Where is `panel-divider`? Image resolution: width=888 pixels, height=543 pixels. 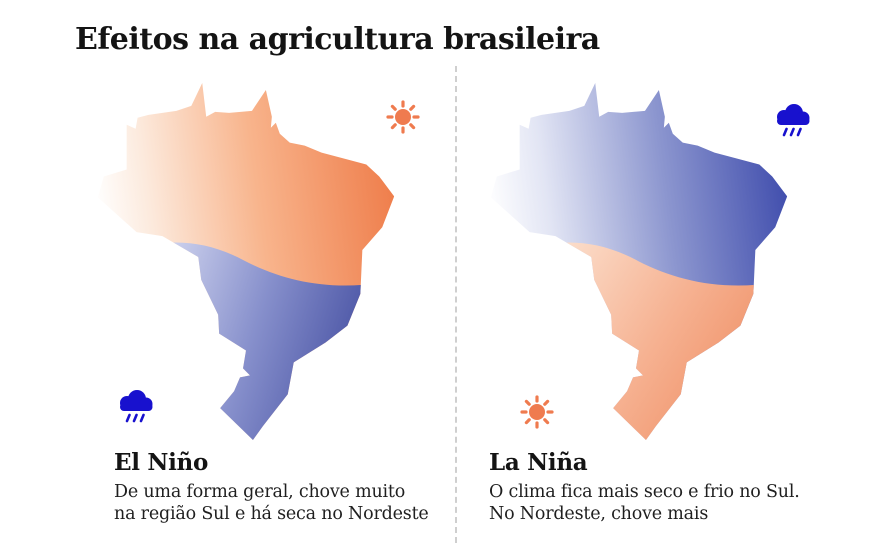 panel-divider is located at coordinates (456, 304).